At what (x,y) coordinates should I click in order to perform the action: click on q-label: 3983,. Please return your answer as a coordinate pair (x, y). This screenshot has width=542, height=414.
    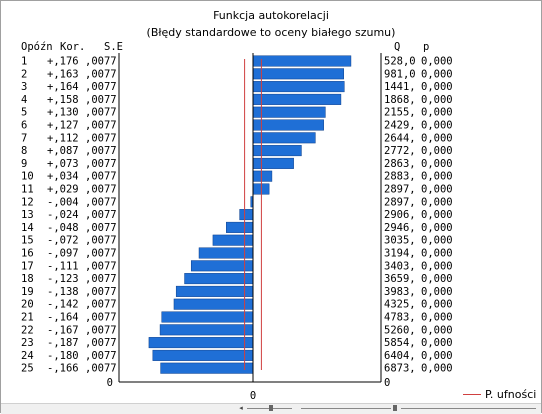
    Looking at the image, I should click on (400, 292).